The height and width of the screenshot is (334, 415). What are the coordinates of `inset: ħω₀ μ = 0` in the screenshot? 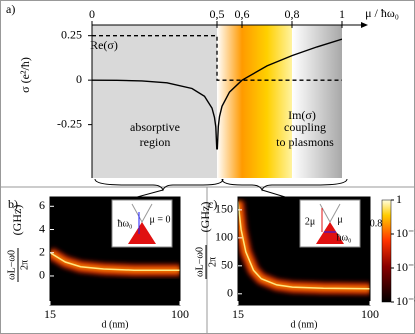 It's located at (142, 223).